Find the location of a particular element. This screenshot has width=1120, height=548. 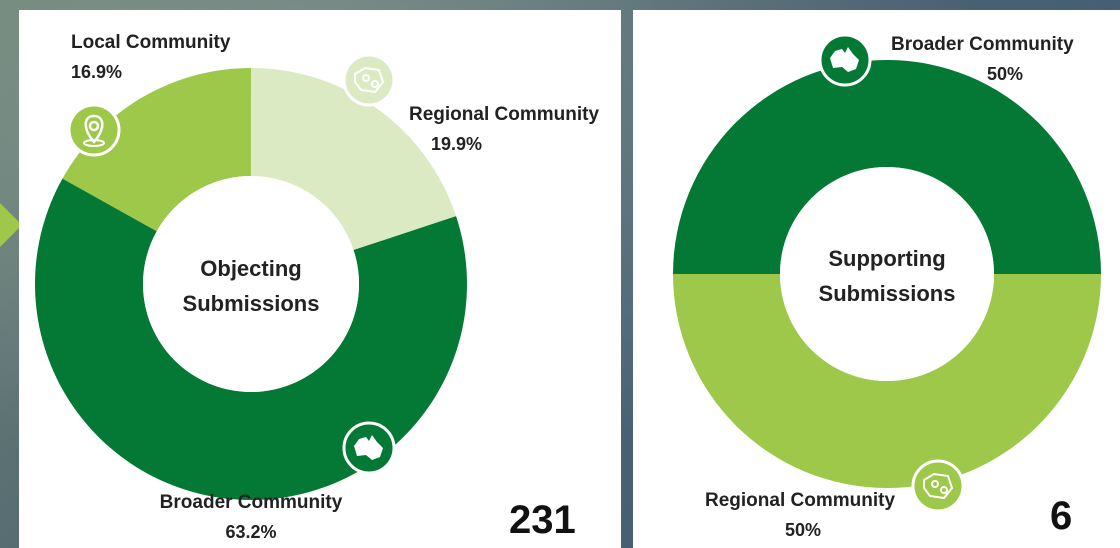

objecting-total: 231 is located at coordinates (542, 520).